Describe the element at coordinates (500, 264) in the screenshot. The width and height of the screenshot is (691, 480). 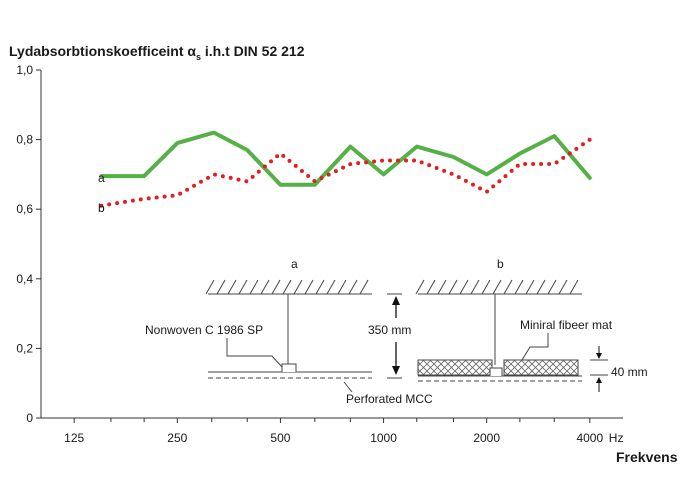
I see `diagram-label-b: b` at that location.